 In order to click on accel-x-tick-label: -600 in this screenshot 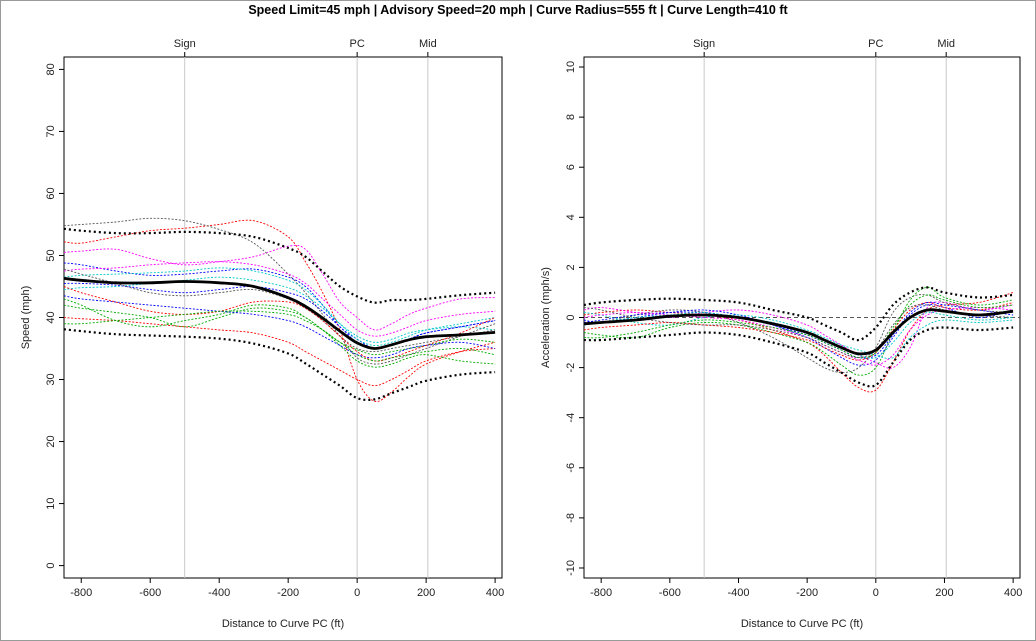, I will do `click(670, 593)`.